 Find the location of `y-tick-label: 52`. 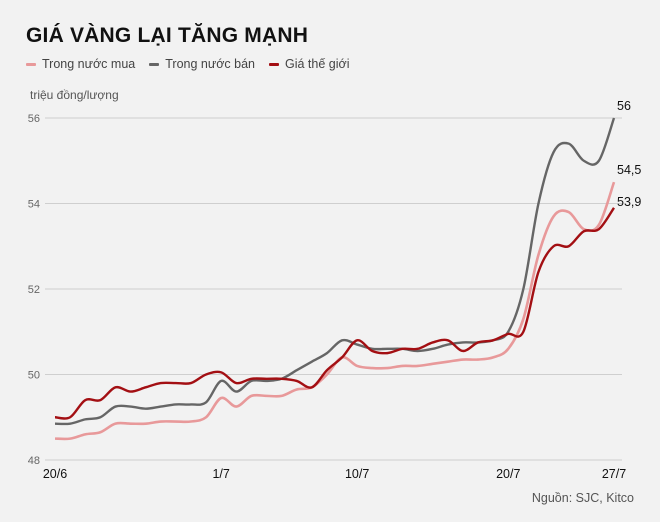

y-tick-label: 52 is located at coordinates (34, 290).